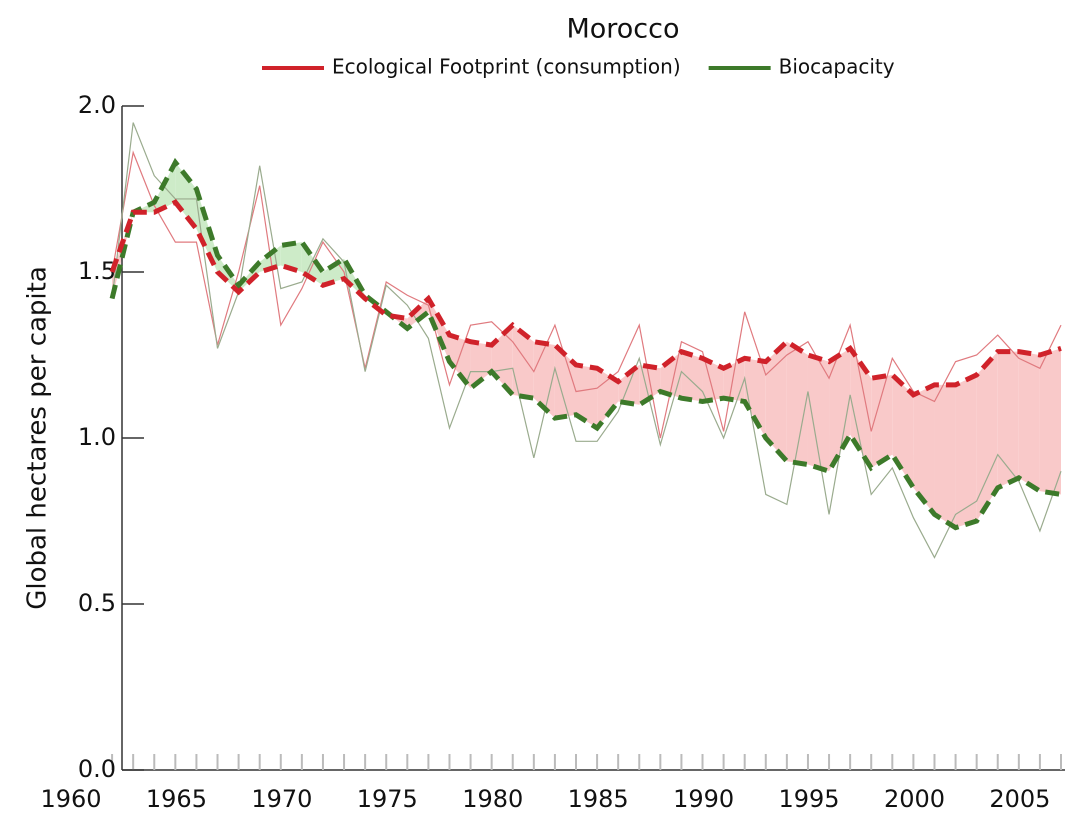 The height and width of the screenshot is (817, 1067). I want to click on y-tick-label: 2.0, so click(97, 105).